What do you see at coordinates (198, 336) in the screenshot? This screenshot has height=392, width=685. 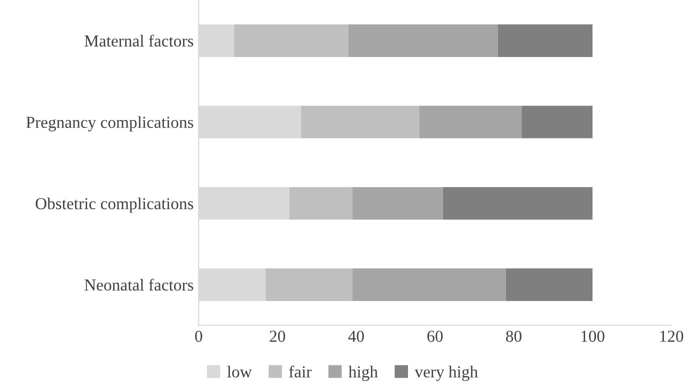 I see `x-tick-label: 0` at bounding box center [198, 336].